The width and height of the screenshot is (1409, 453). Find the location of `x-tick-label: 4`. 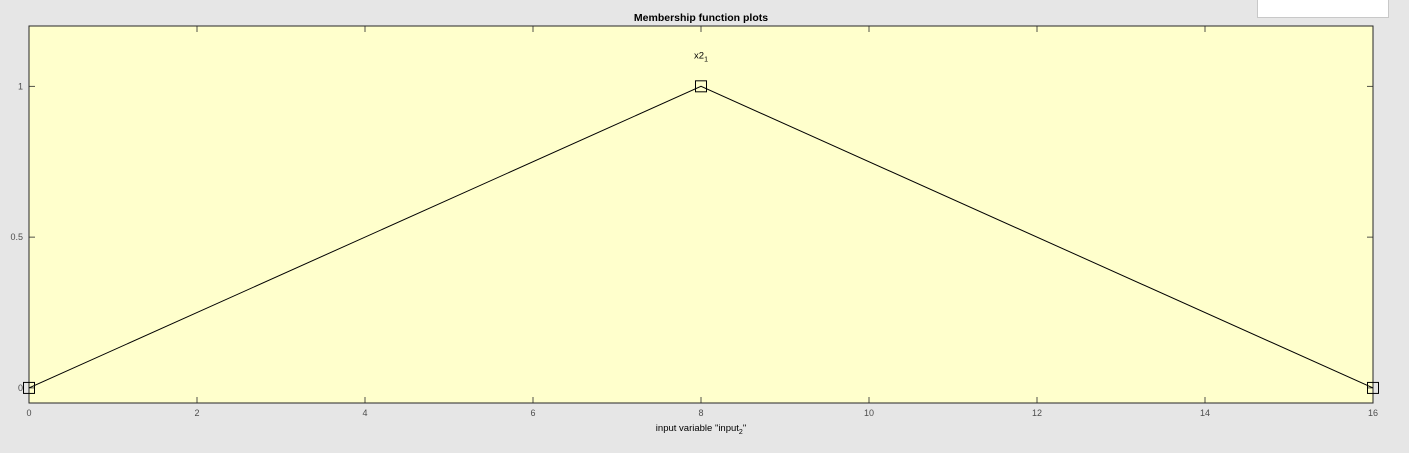

x-tick-label: 4 is located at coordinates (364, 413).